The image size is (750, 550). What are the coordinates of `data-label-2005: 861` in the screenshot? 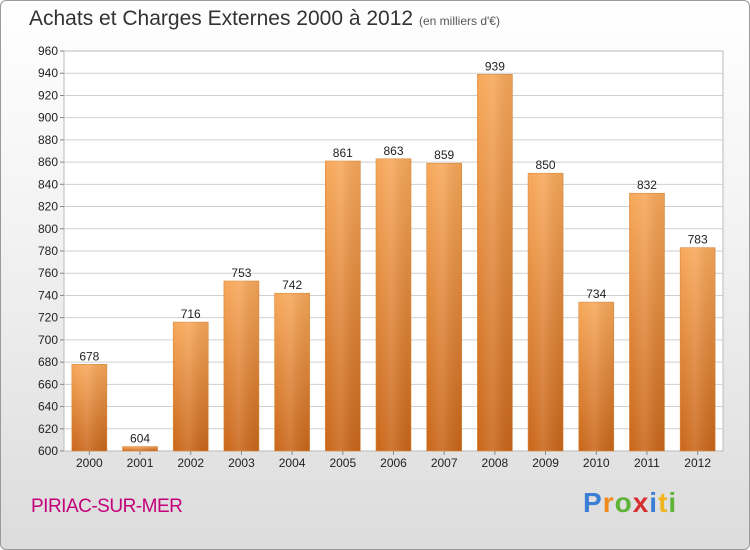 It's located at (343, 153).